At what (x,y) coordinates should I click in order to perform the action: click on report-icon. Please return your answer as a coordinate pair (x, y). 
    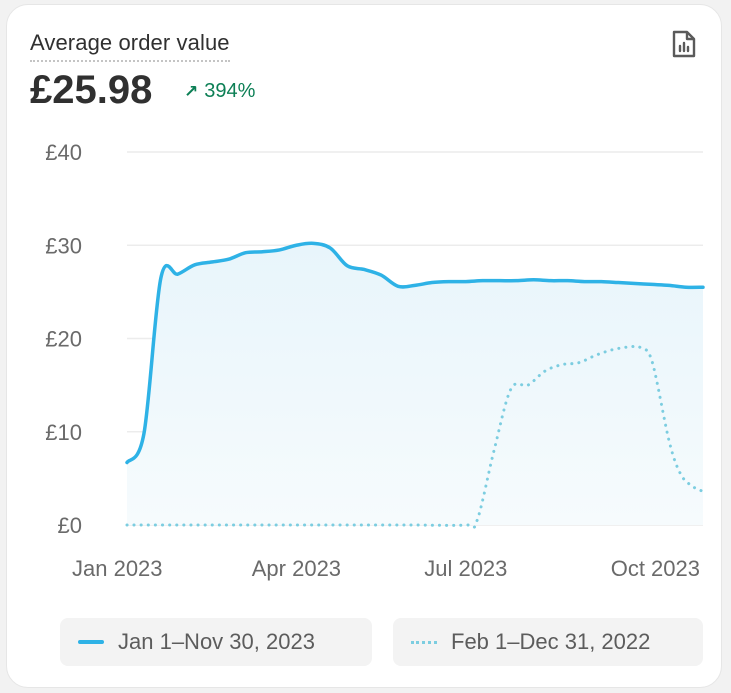
    Looking at the image, I should click on (684, 44).